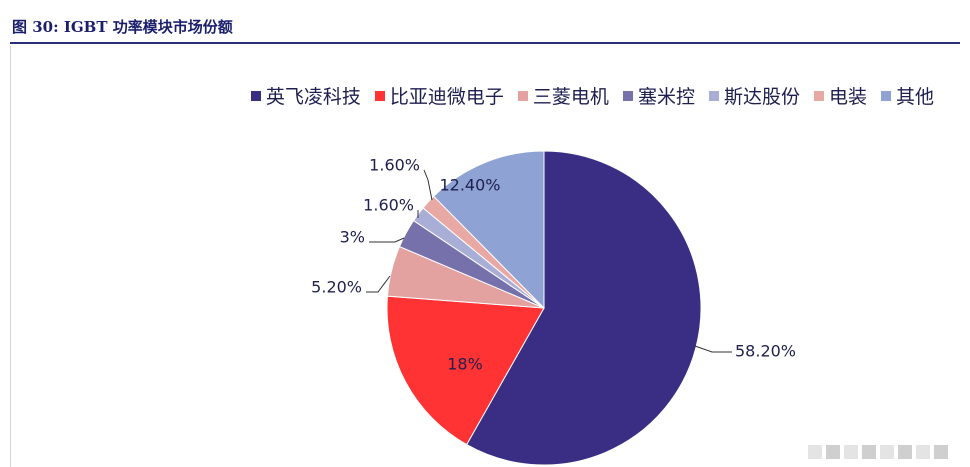 This screenshot has width=970, height=467. I want to click on figure-title: 图 30: IGBT 功率模块市场份额, so click(122, 27).